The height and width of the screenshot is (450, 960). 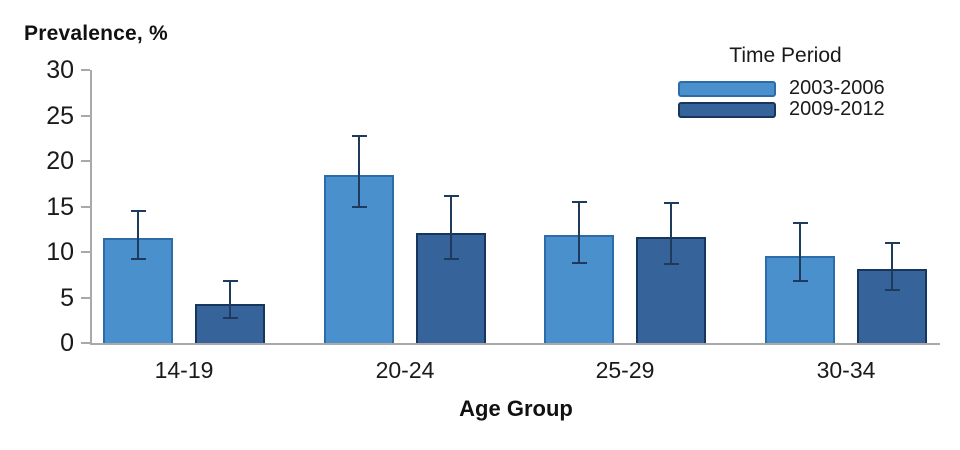 What do you see at coordinates (785, 55) in the screenshot?
I see `legend-title: Time Period` at bounding box center [785, 55].